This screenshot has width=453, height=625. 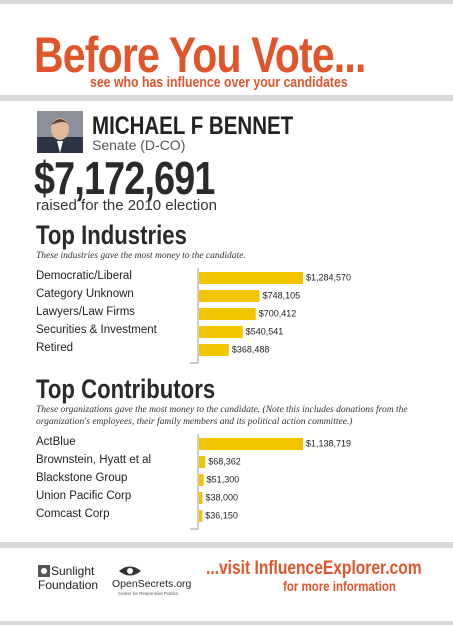 What do you see at coordinates (148, 593) in the screenshot?
I see `opensecrets-tagline: Center for Responsive Politics` at bounding box center [148, 593].